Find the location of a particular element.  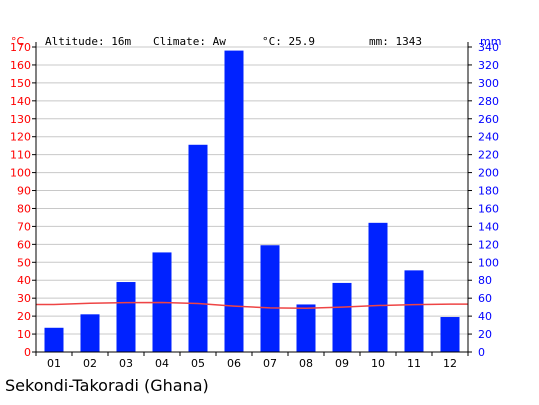

climate-label: Climate: Aw is located at coordinates (189, 41).